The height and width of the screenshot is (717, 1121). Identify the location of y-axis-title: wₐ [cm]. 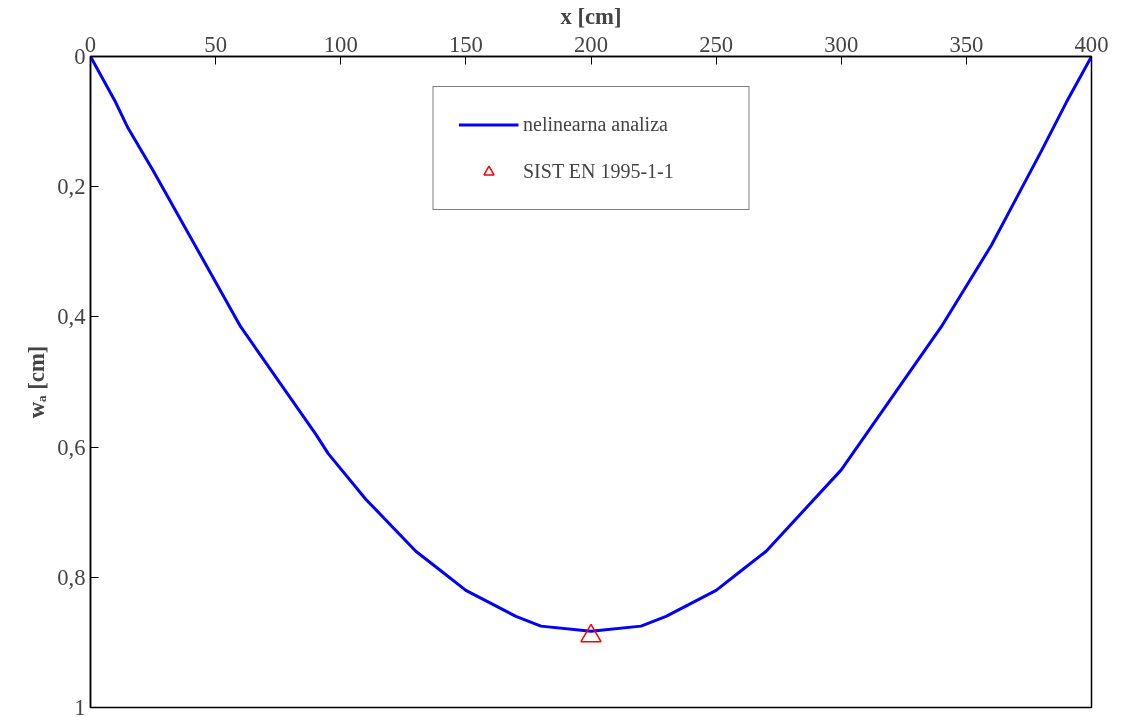
(37, 382).